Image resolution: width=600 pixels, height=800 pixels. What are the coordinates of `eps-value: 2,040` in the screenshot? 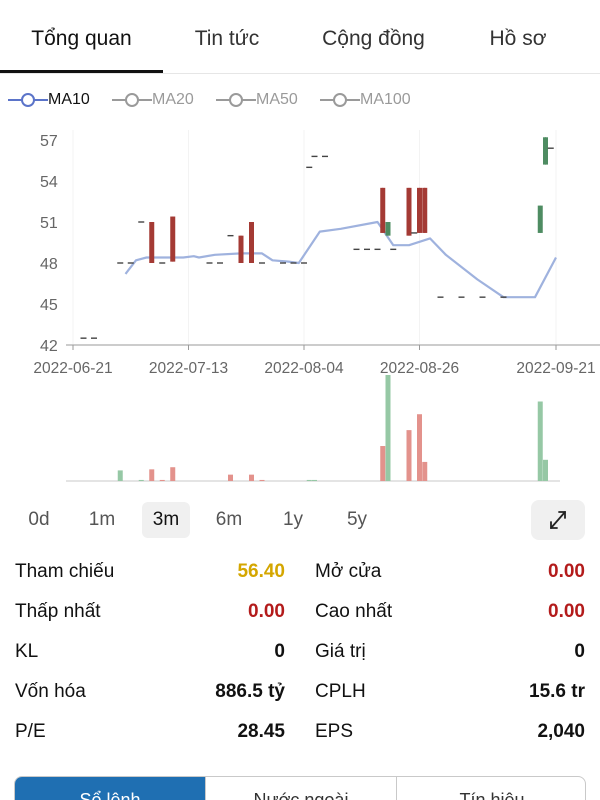 It's located at (561, 731).